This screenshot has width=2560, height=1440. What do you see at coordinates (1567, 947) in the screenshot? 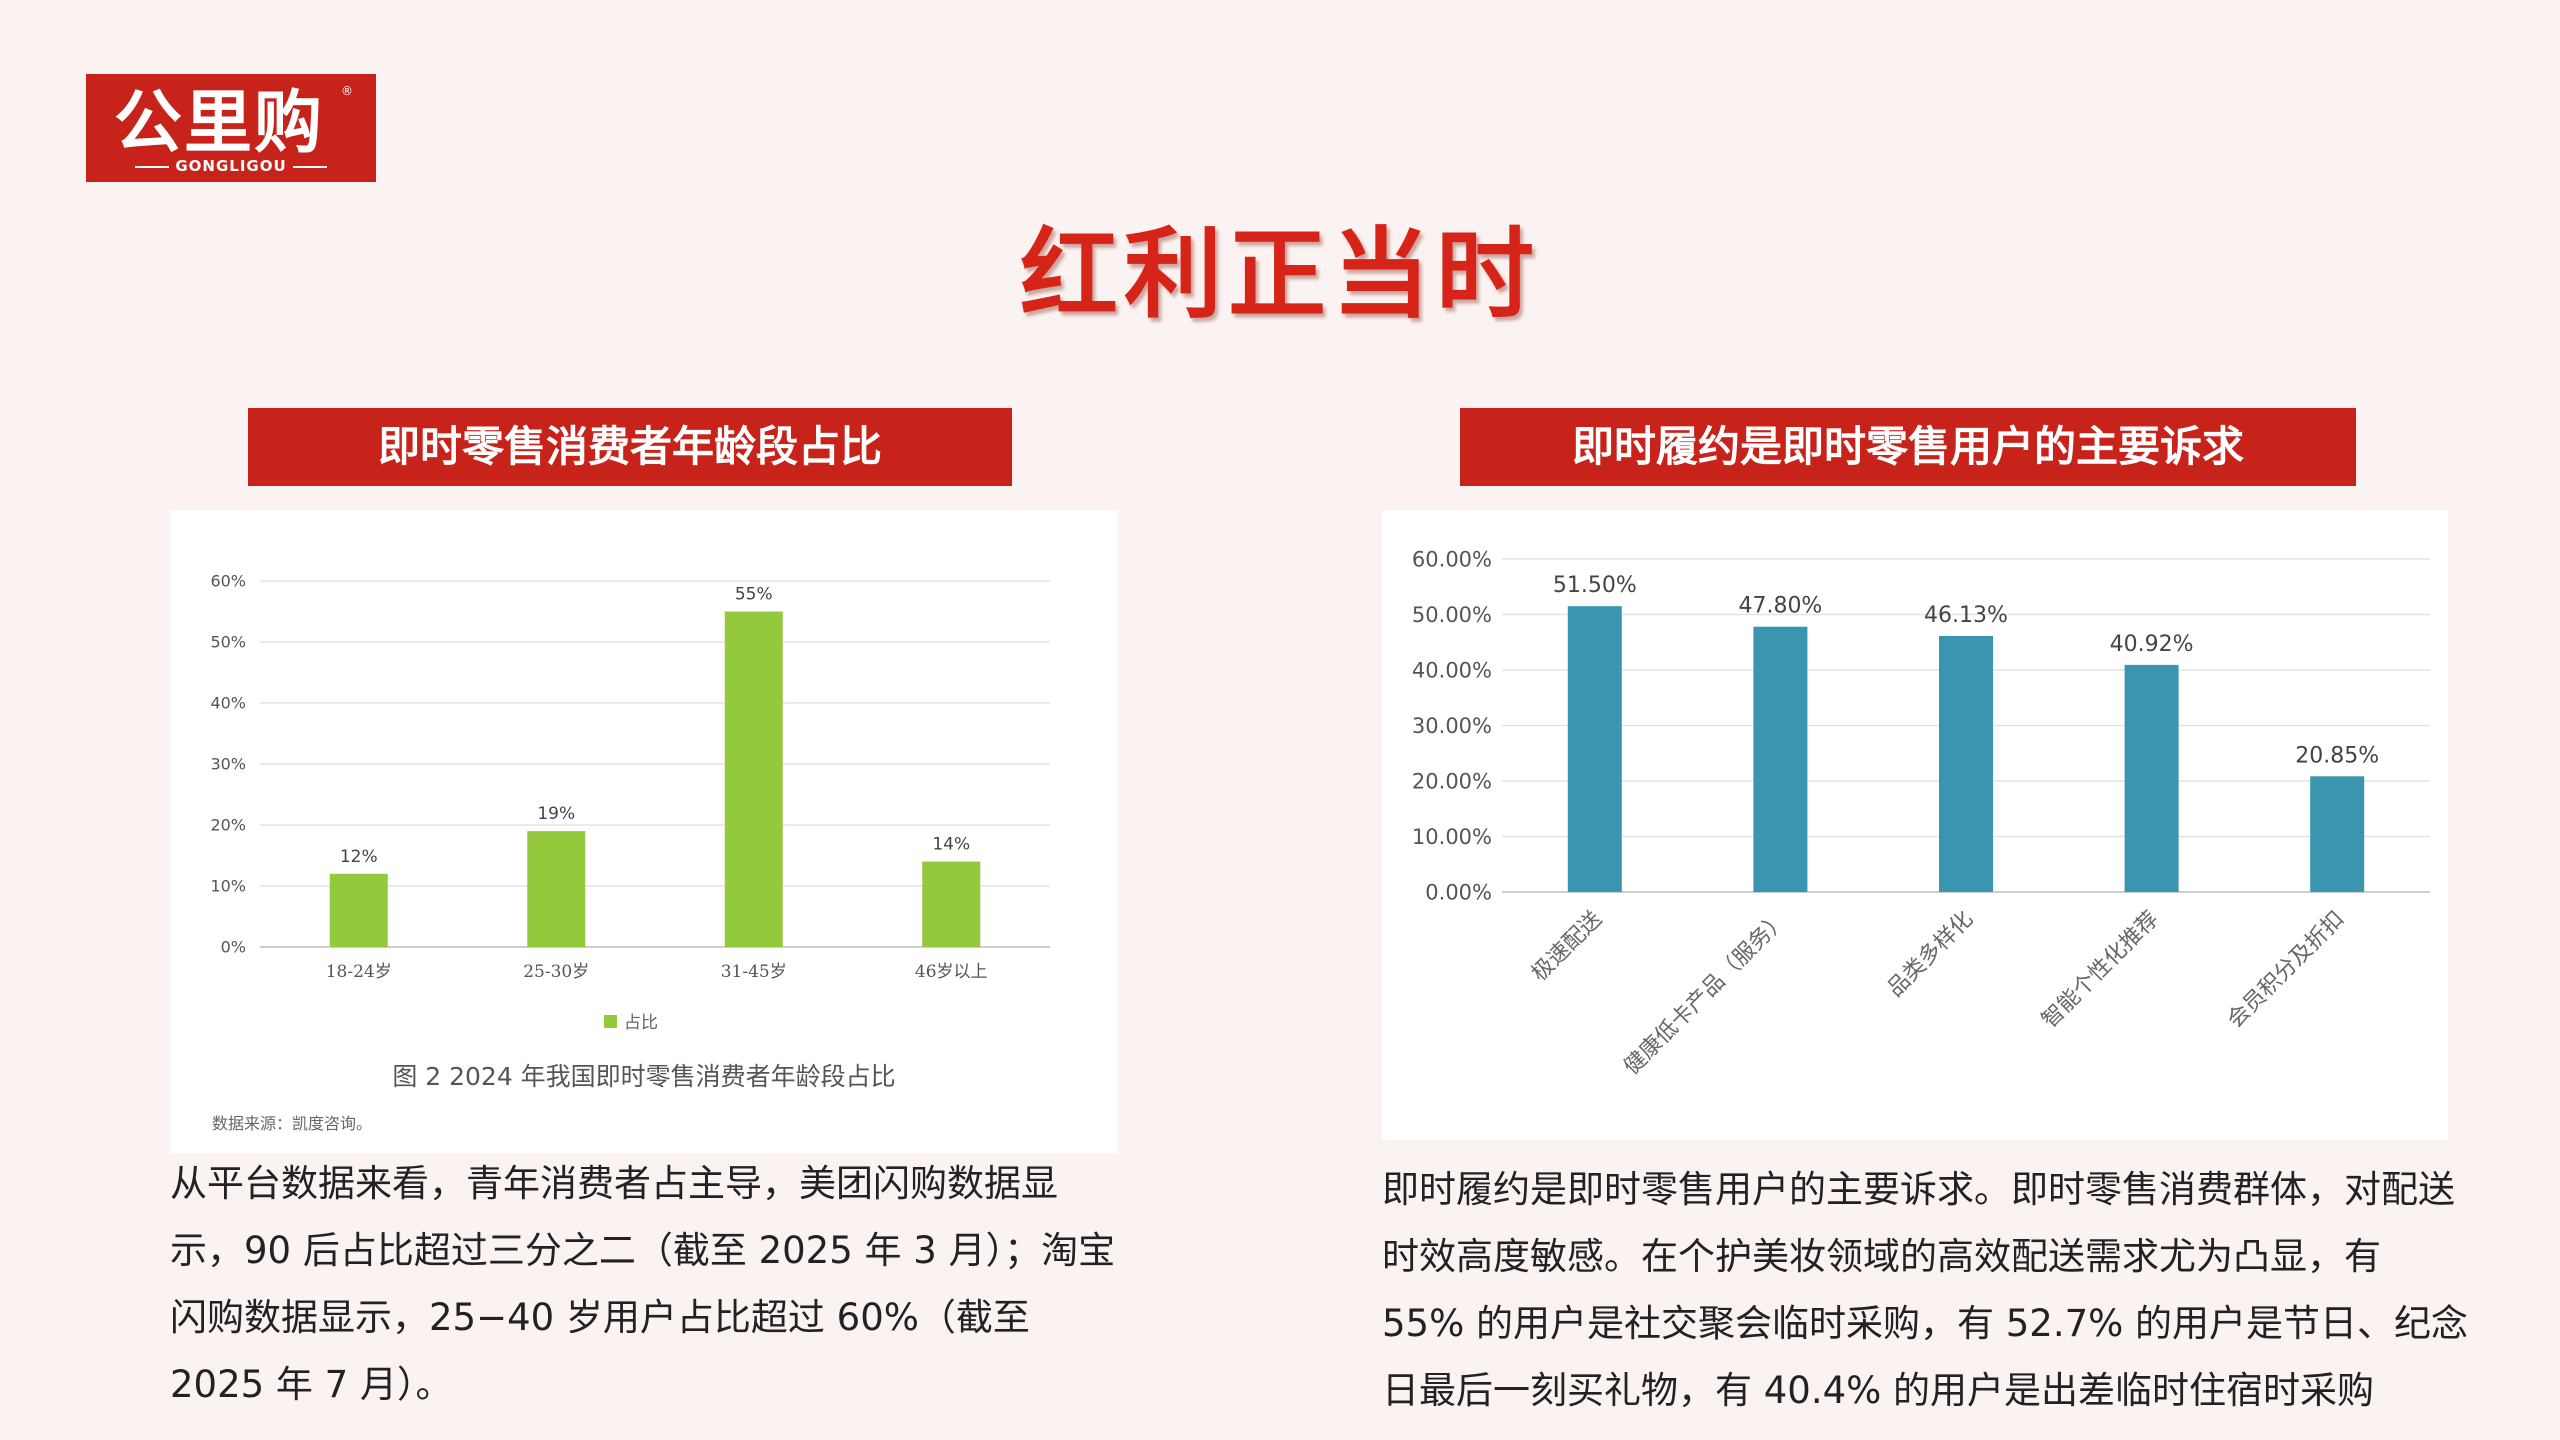
I see `category-label: 极速配送` at bounding box center [1567, 947].